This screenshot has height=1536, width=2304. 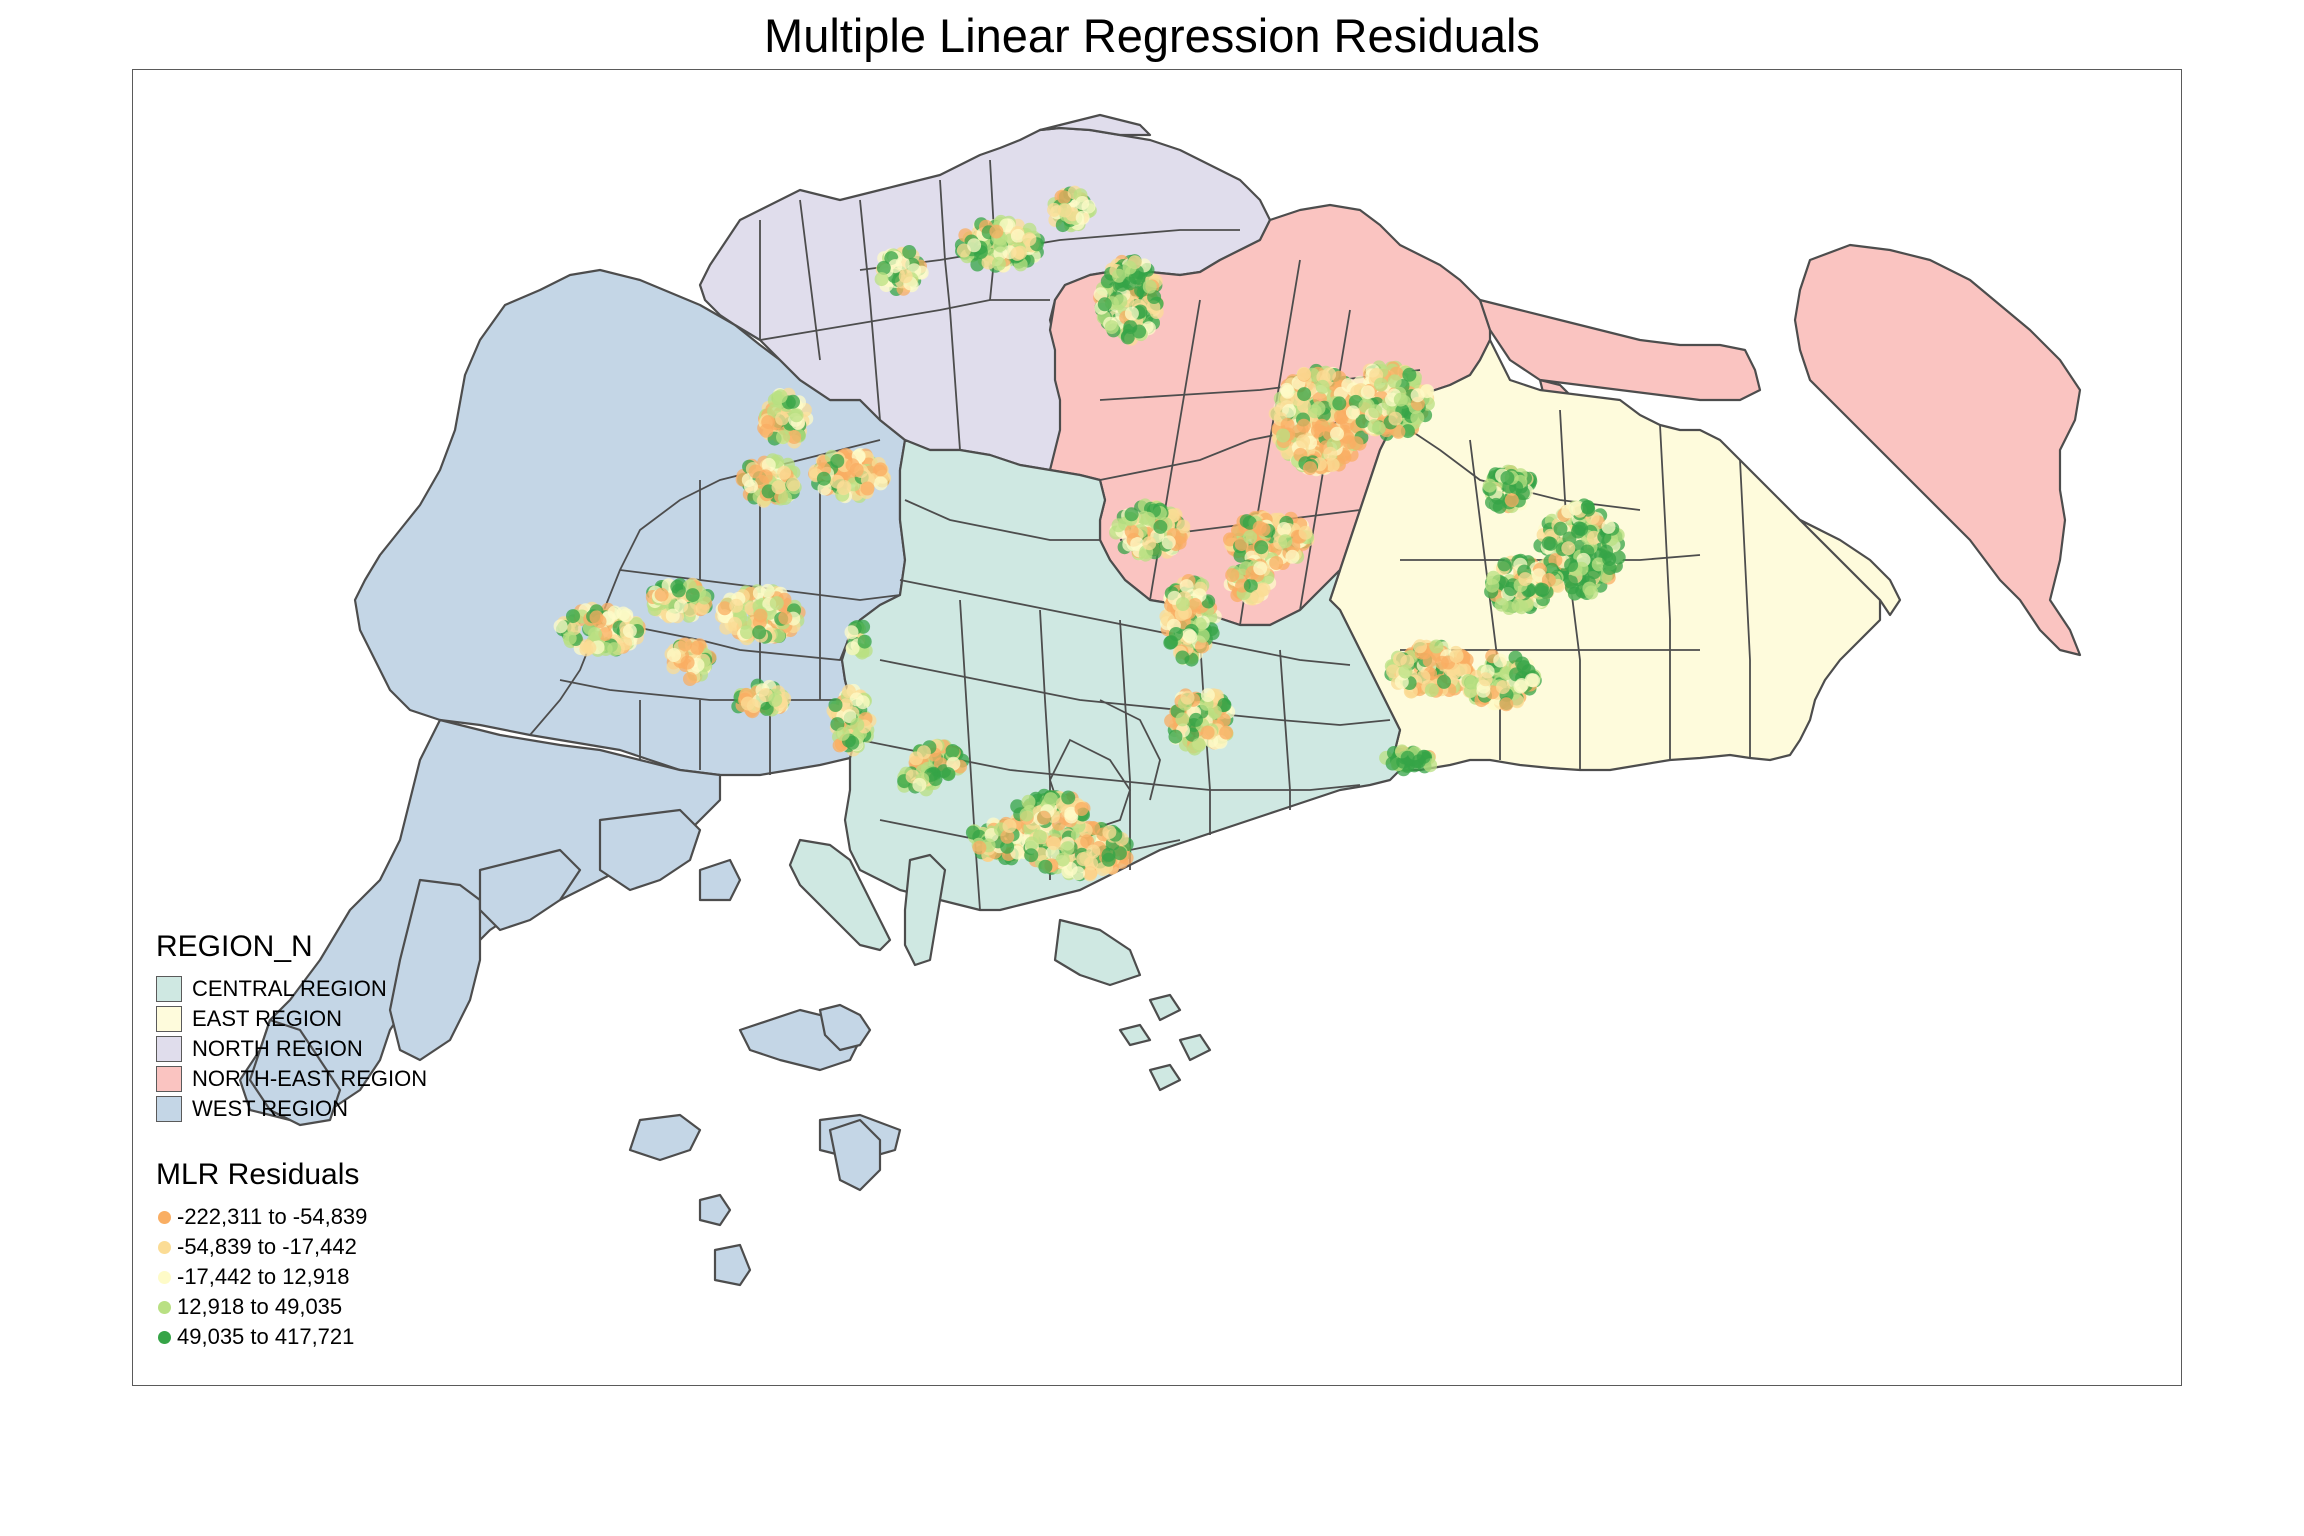 I want to click on legend-label: -222,311 to -54,839, so click(x=272, y=1216).